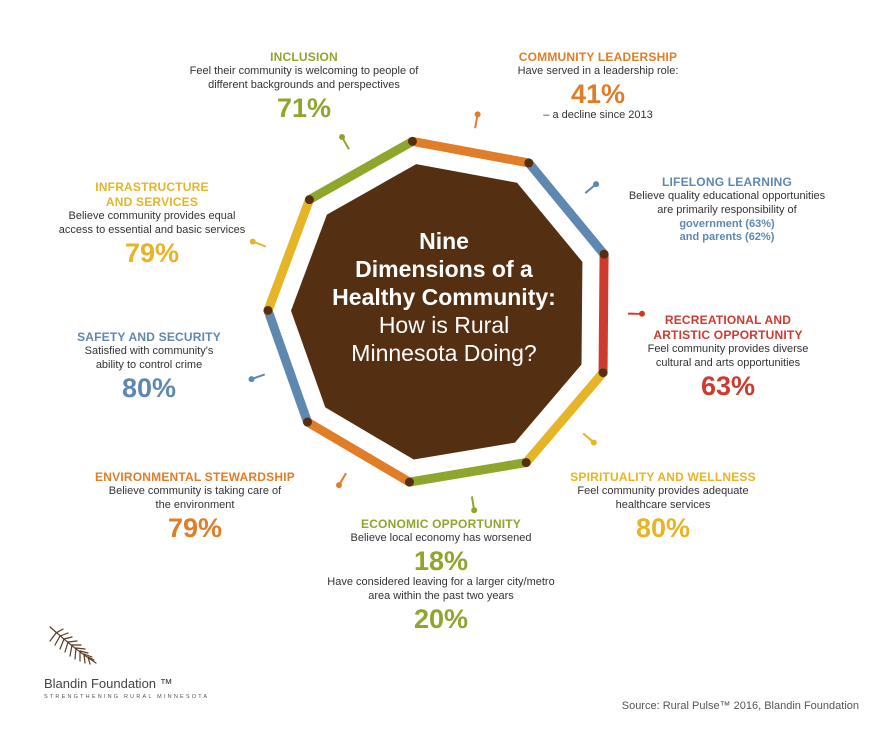  Describe the element at coordinates (441, 538) in the screenshot. I see `dimension-desc: Believe local economy has worsened` at that location.